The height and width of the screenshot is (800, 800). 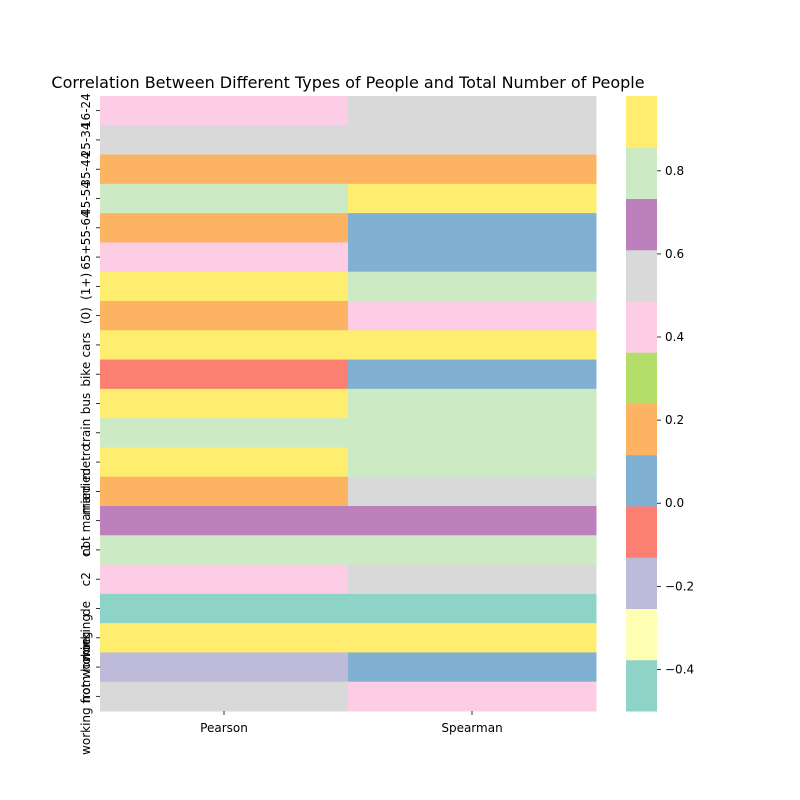 I want to click on colorbar-tick-label: −0.2, so click(x=679, y=586).